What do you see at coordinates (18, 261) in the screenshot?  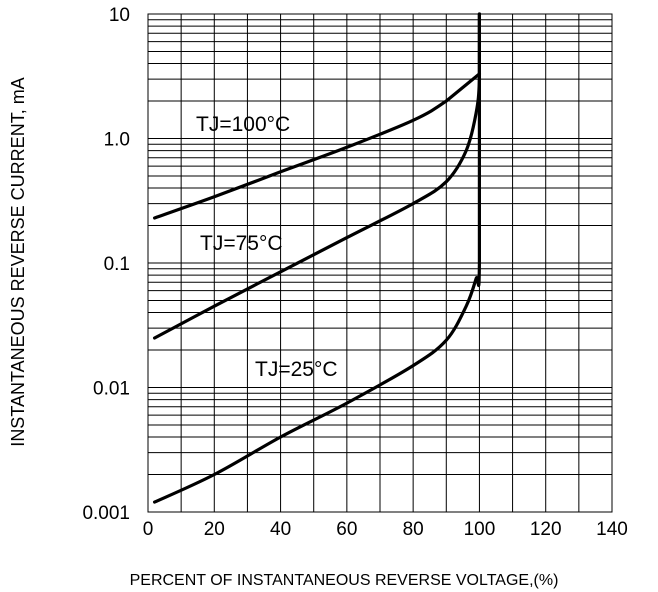 I see `y-axis-label: INSTANTANEOUS REVERSE CURRENT, mA` at bounding box center [18, 261].